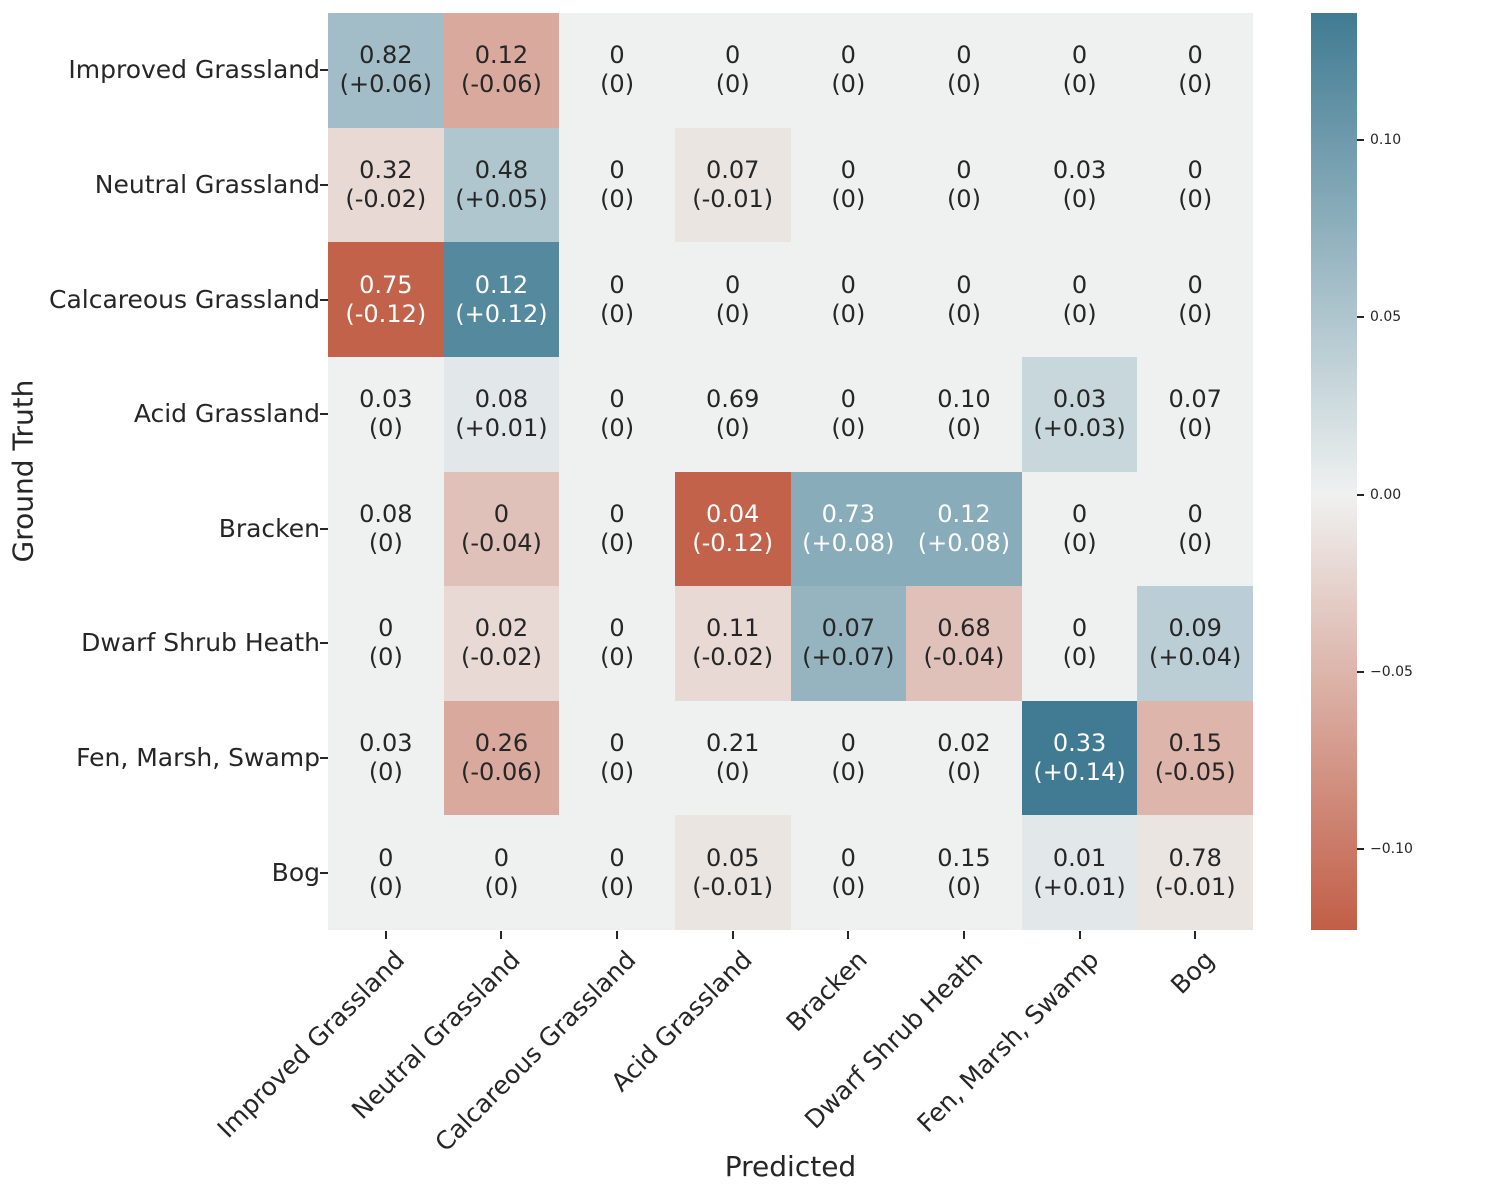 The width and height of the screenshot is (1500, 1200). I want to click on cell-value: 0.10, so click(964, 399).